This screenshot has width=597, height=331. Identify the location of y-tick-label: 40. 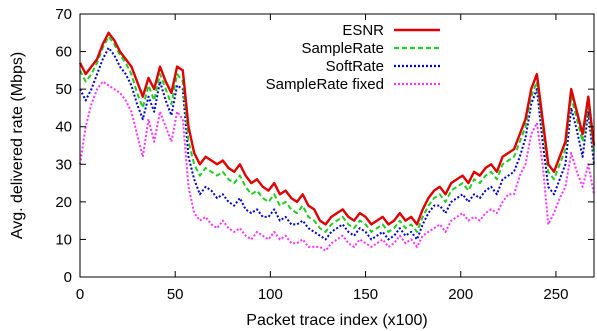
(63, 127).